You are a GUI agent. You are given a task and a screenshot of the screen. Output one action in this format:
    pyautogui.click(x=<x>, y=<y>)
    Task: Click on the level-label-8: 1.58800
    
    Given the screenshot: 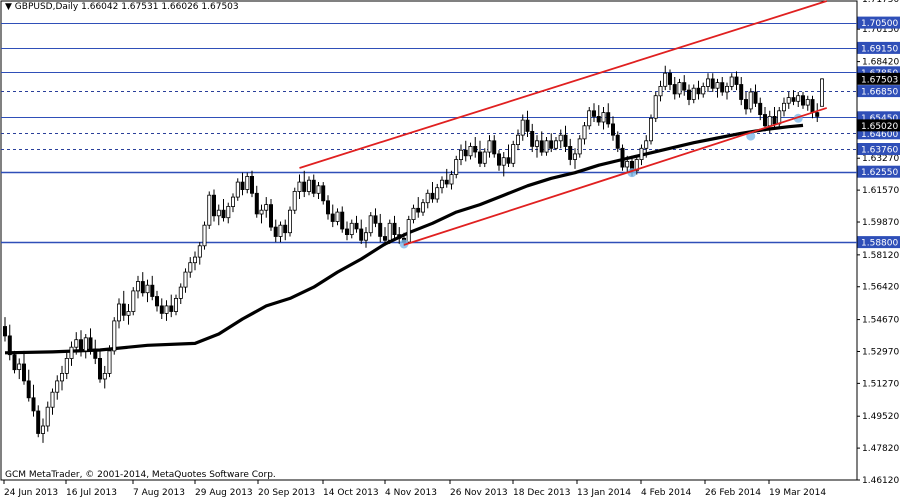 What is the action you would take?
    pyautogui.click(x=879, y=244)
    